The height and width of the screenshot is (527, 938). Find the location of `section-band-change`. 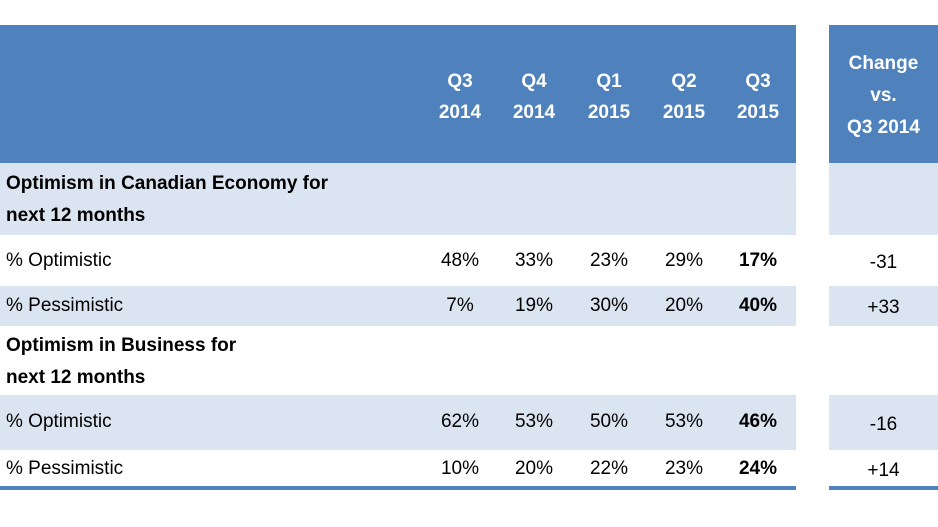

section-band-change is located at coordinates (883, 199).